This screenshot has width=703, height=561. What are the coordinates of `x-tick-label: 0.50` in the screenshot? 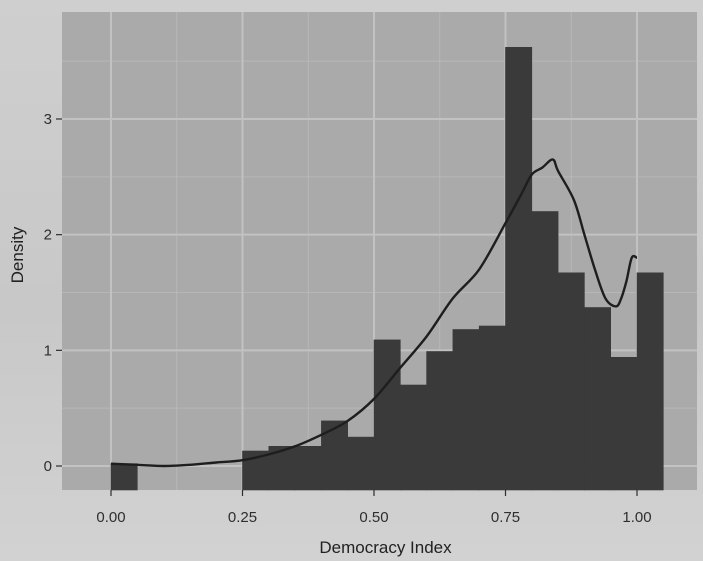 It's located at (373, 517).